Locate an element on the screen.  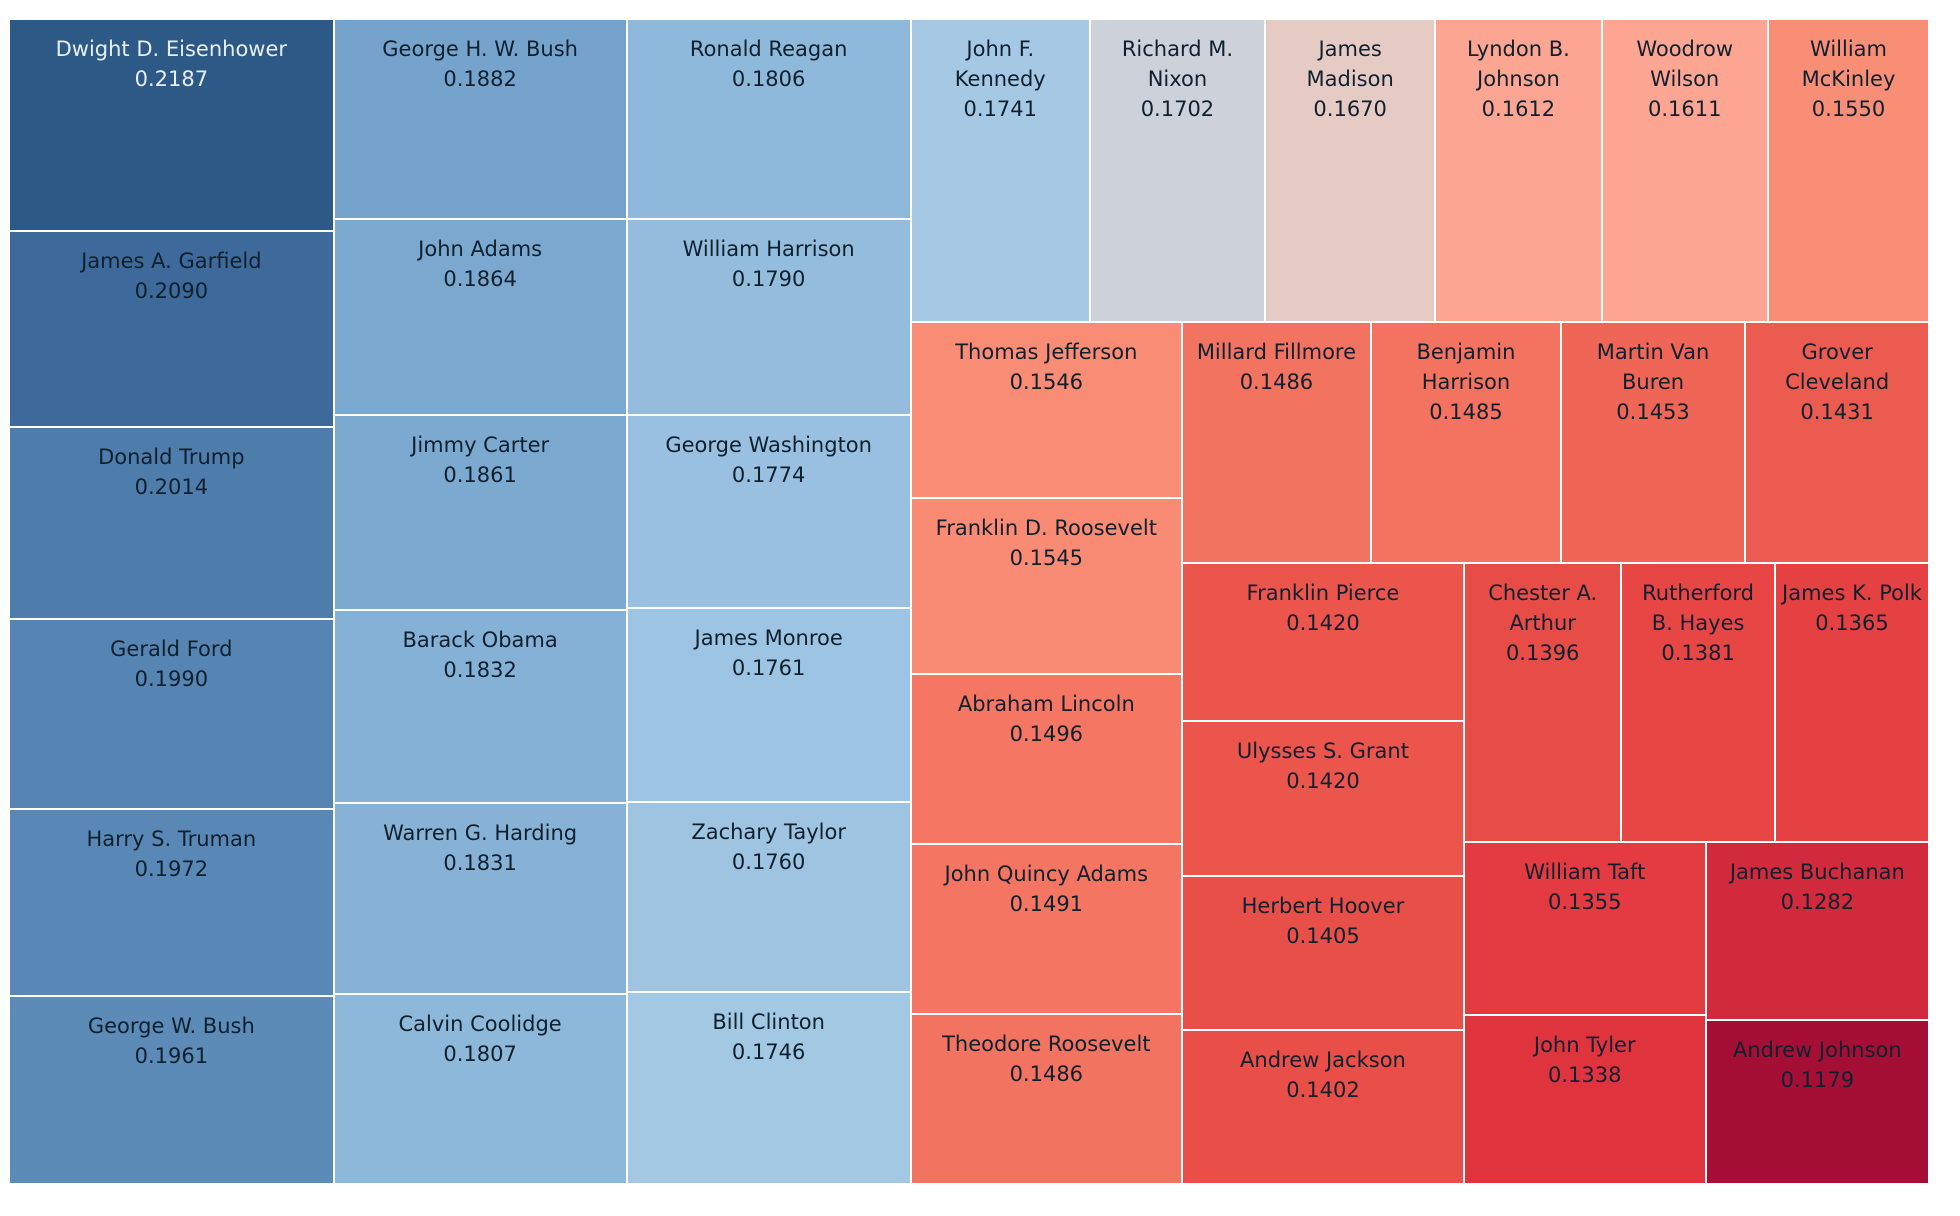
tile-gerald-ford: Gerald Ford 0.1990 is located at coordinates (172, 715).